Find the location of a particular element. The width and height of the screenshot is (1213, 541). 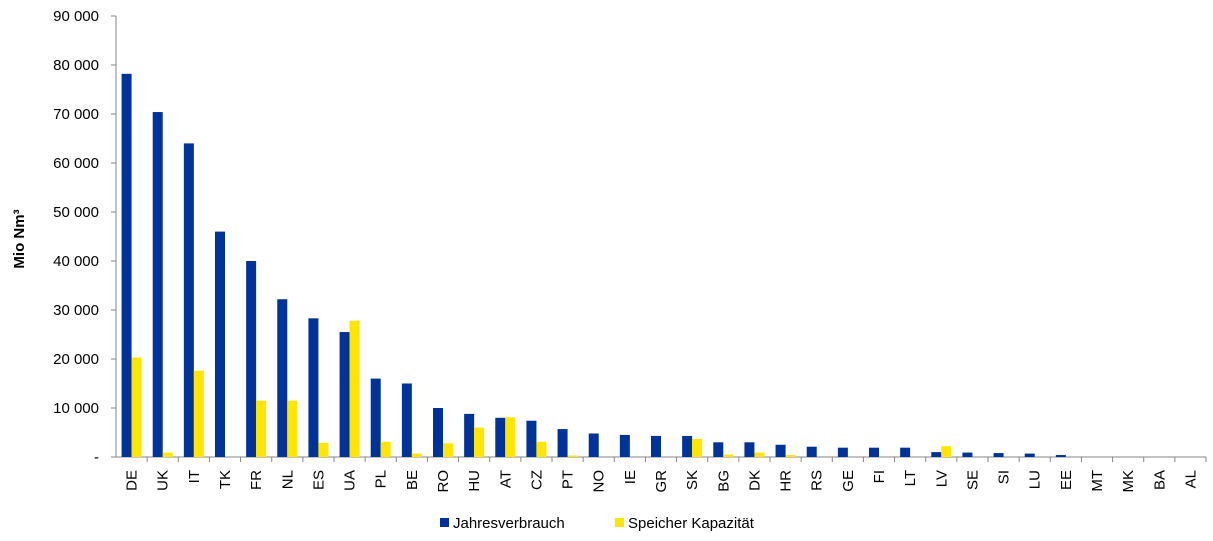

x-tick-label: GR is located at coordinates (661, 481).